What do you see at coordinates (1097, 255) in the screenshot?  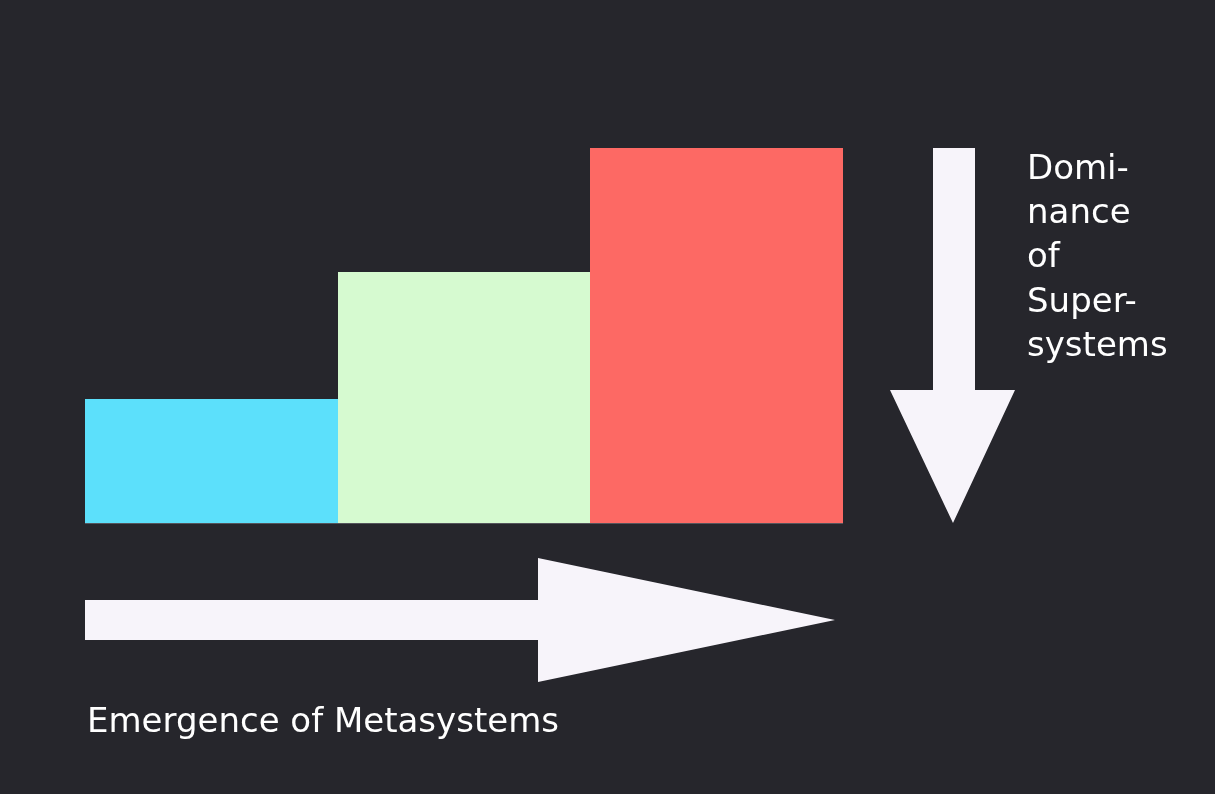 I see `text: Domi- nance of Super- systems` at bounding box center [1097, 255].